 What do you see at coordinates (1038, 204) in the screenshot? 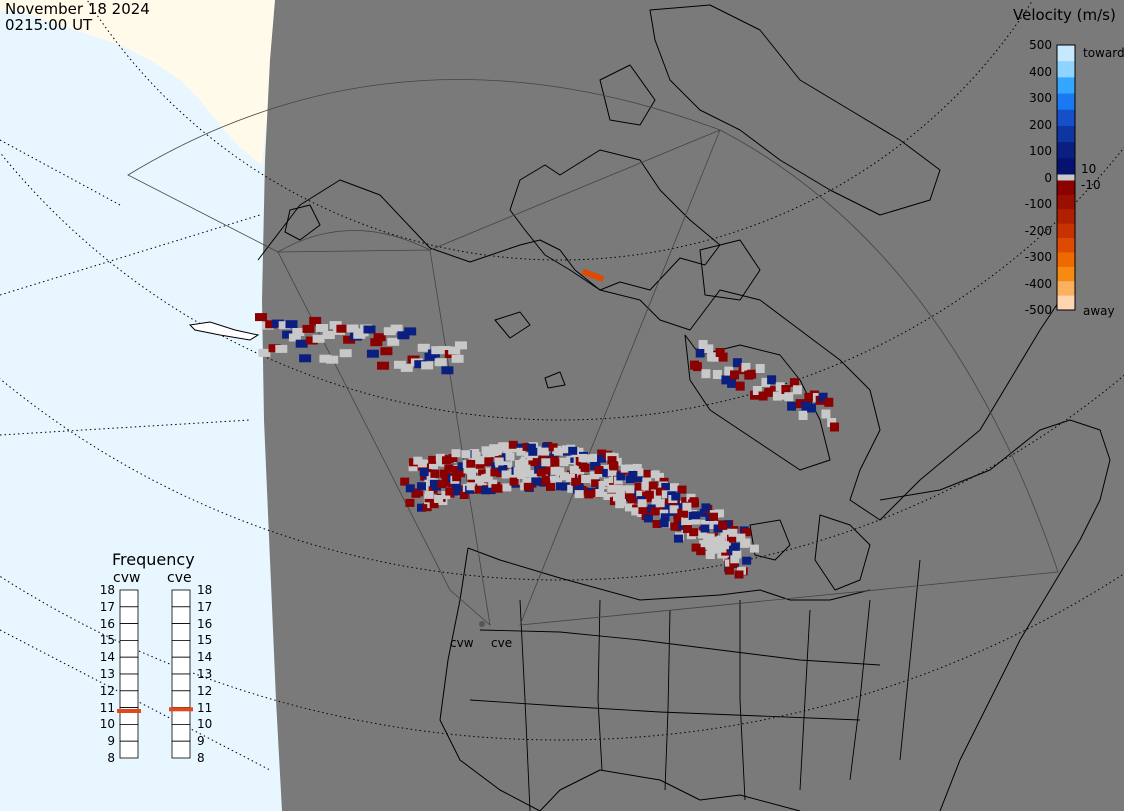
I see `velocity-tick-label: -100` at bounding box center [1038, 204].